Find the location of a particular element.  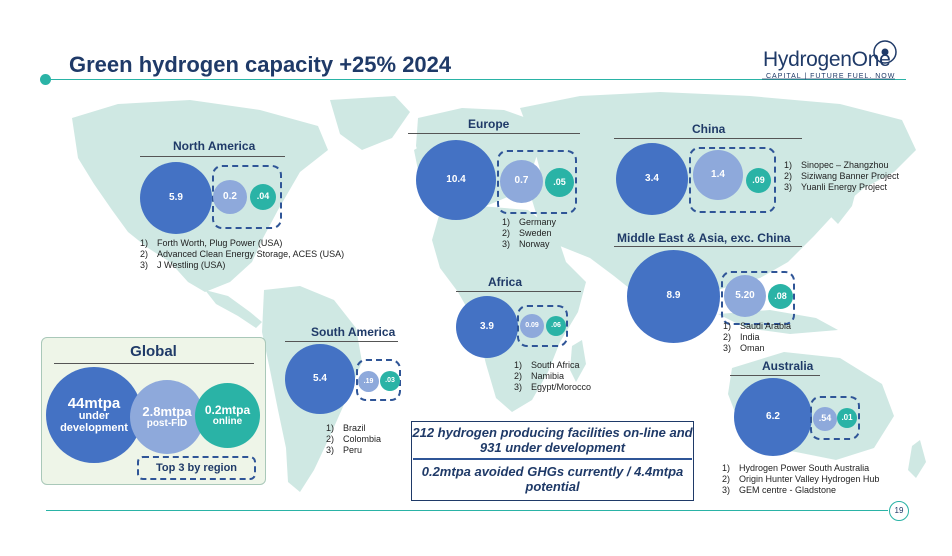

list-item: 2) India is located at coordinates (757, 337).